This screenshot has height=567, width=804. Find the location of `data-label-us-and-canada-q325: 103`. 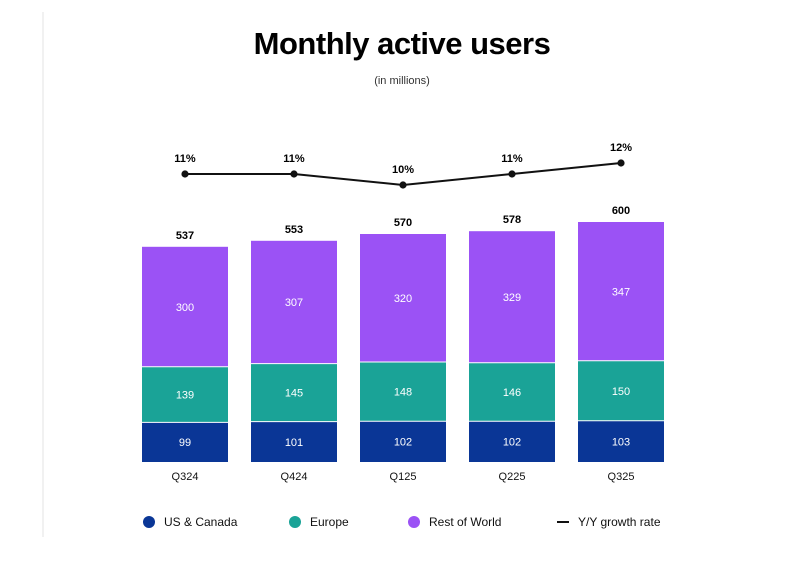

data-label-us-and-canada-q325: 103 is located at coordinates (621, 442).